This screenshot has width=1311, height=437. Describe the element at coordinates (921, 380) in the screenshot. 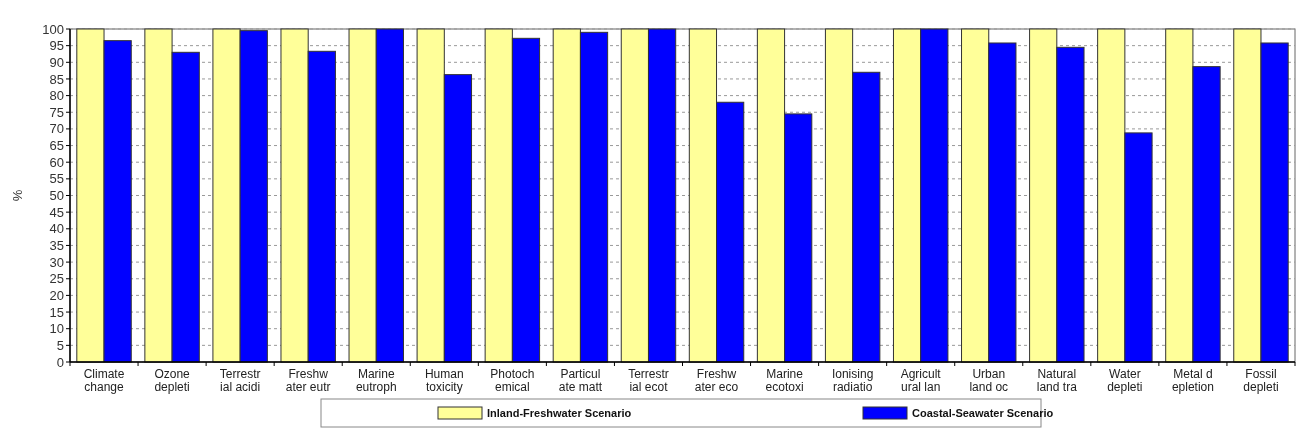

I see `x-tick-label: Agricult ural lan` at that location.